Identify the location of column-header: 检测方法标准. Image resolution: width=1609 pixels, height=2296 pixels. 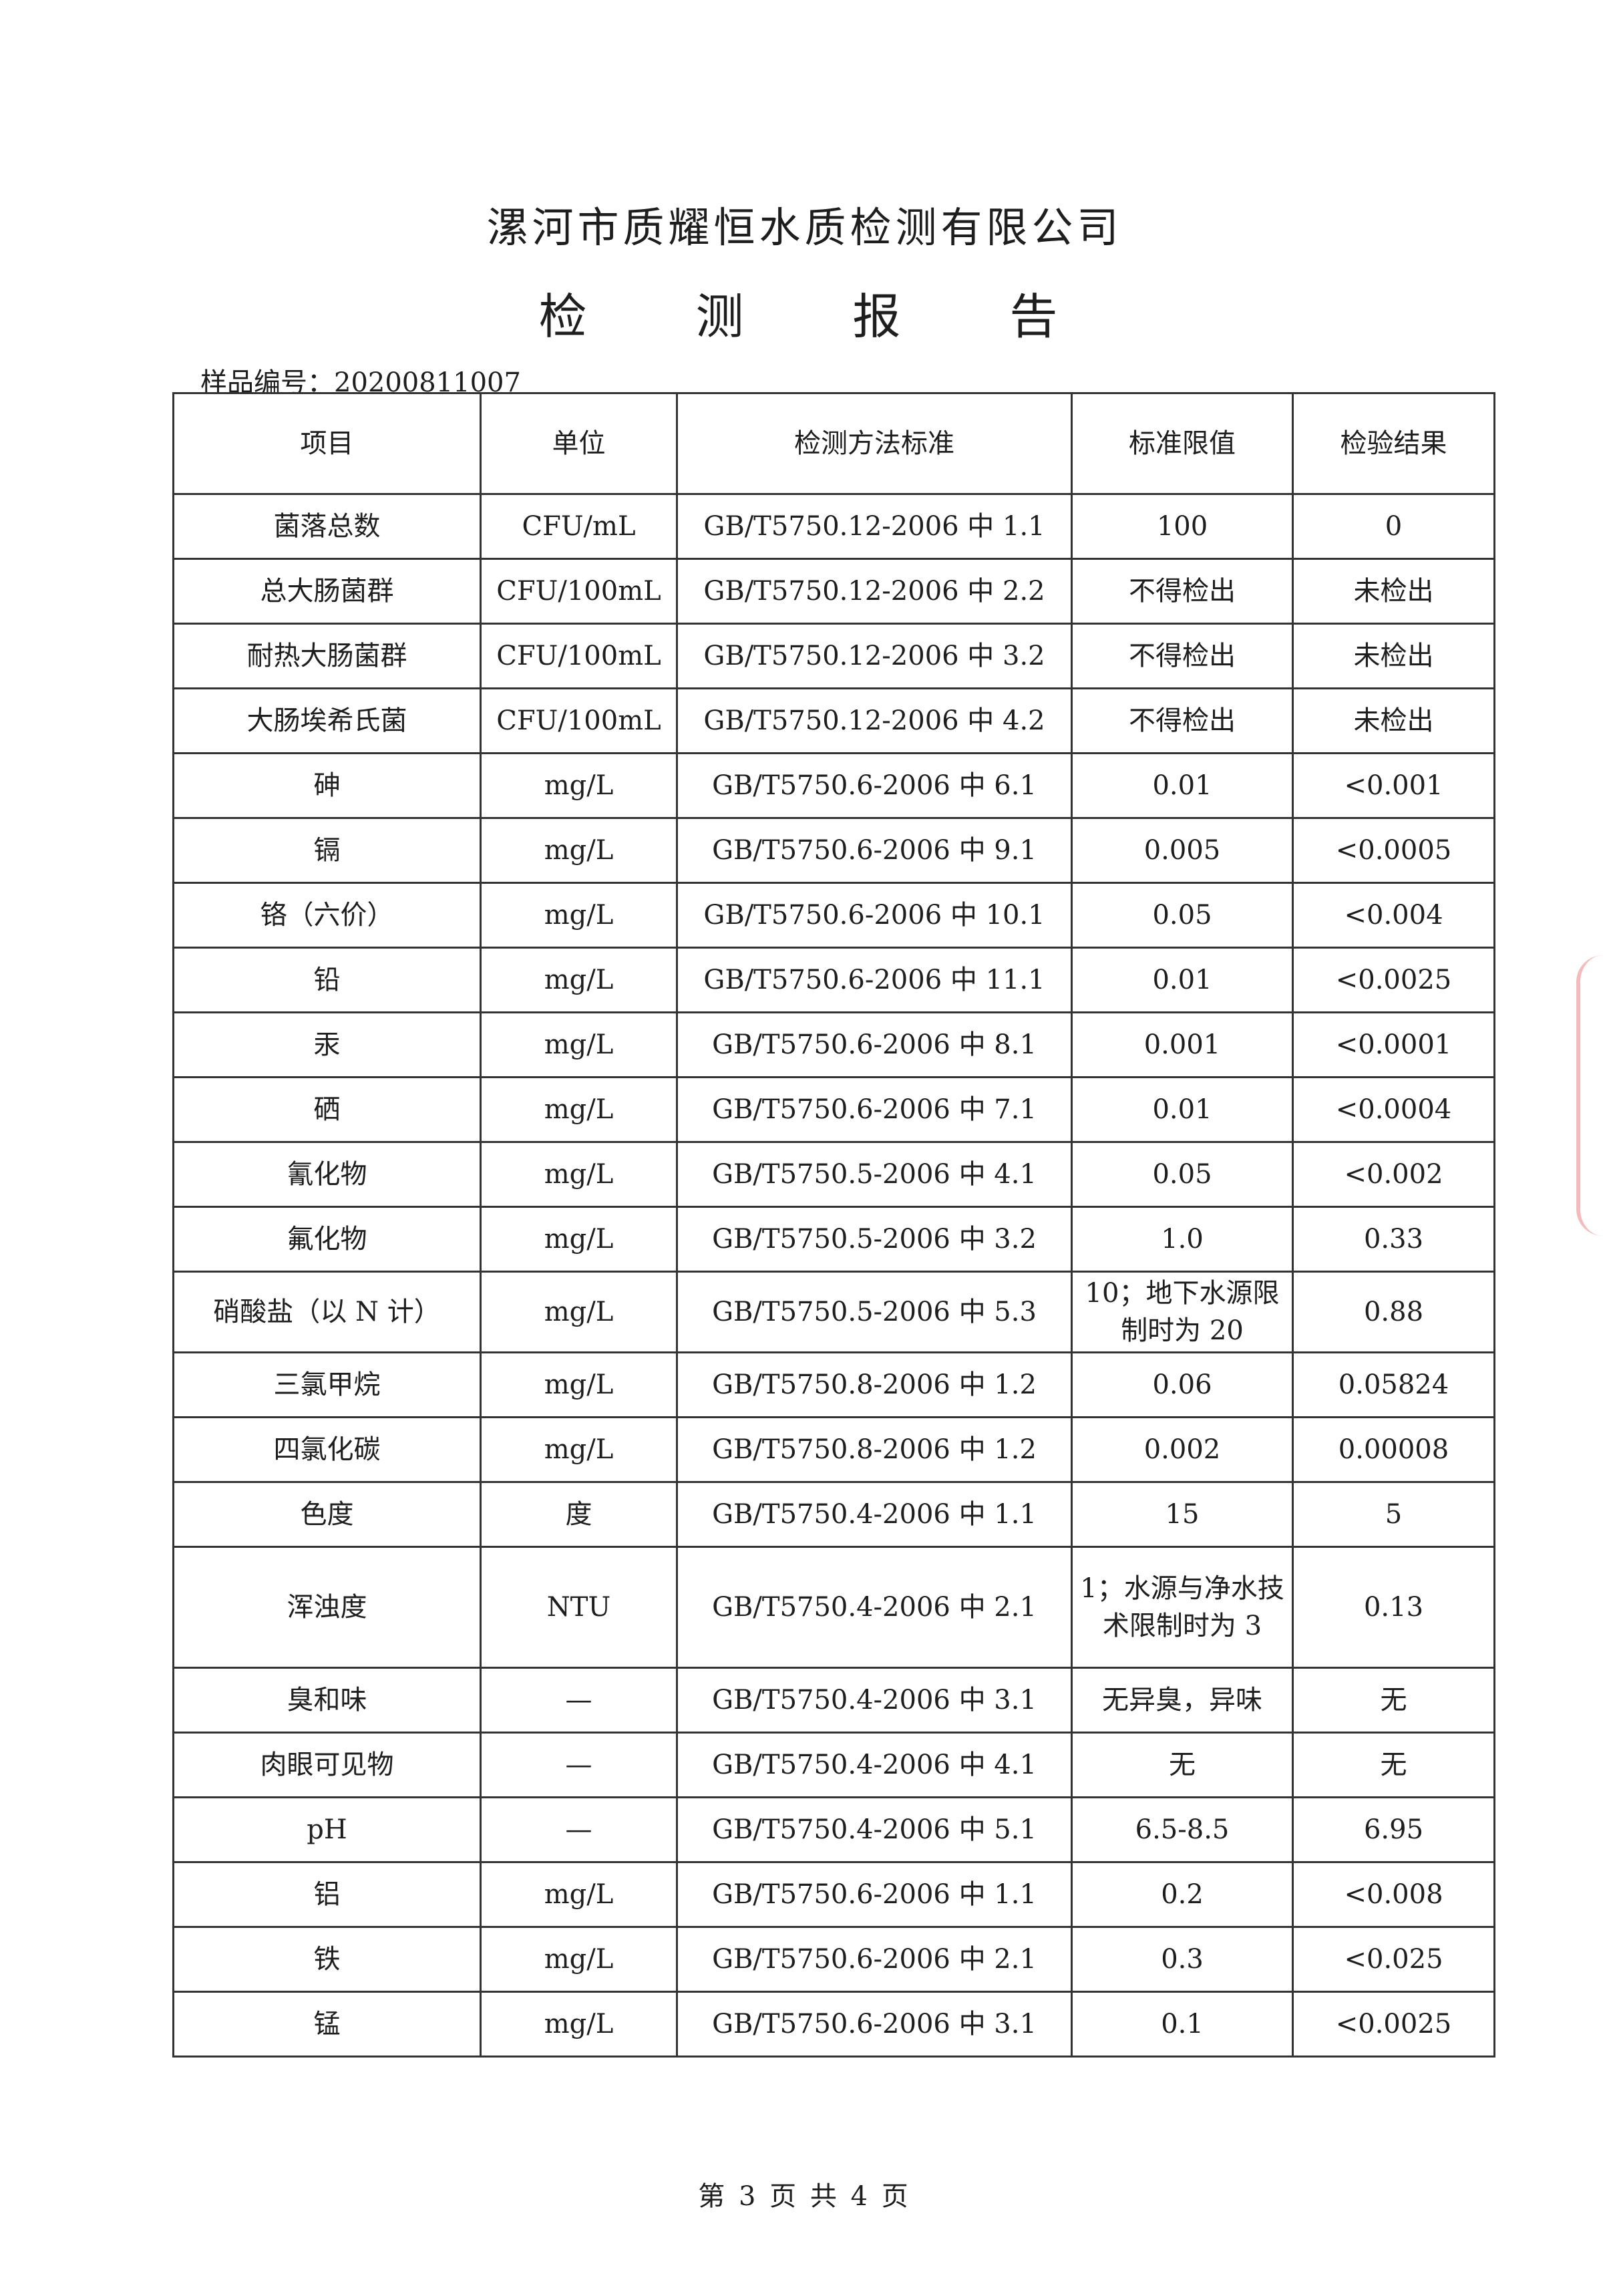
(874, 443).